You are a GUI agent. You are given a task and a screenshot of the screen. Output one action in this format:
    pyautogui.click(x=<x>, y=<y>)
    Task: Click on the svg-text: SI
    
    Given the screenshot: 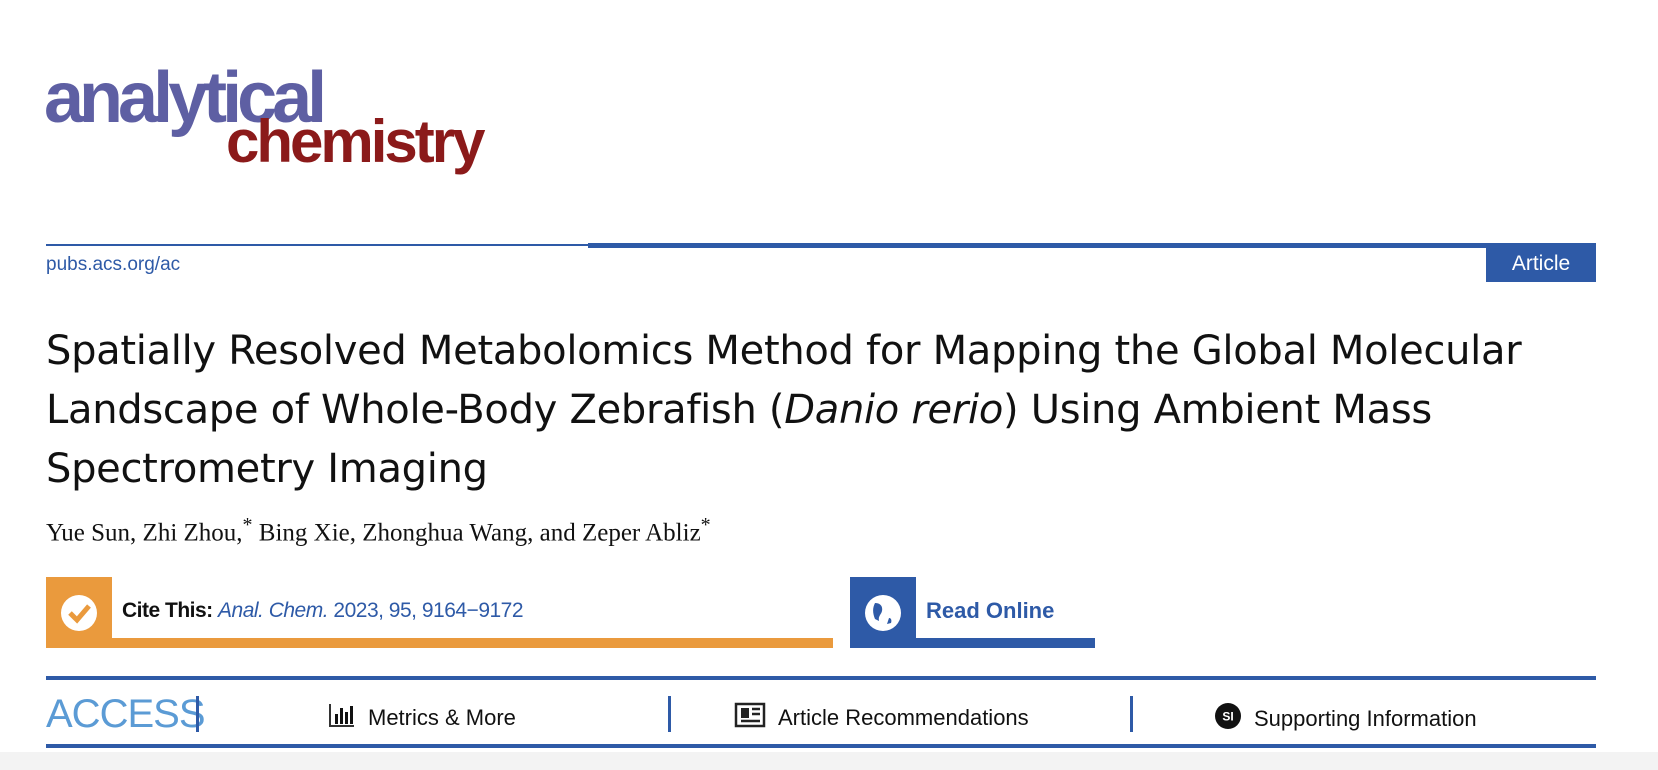 What is the action you would take?
    pyautogui.click(x=1227, y=717)
    